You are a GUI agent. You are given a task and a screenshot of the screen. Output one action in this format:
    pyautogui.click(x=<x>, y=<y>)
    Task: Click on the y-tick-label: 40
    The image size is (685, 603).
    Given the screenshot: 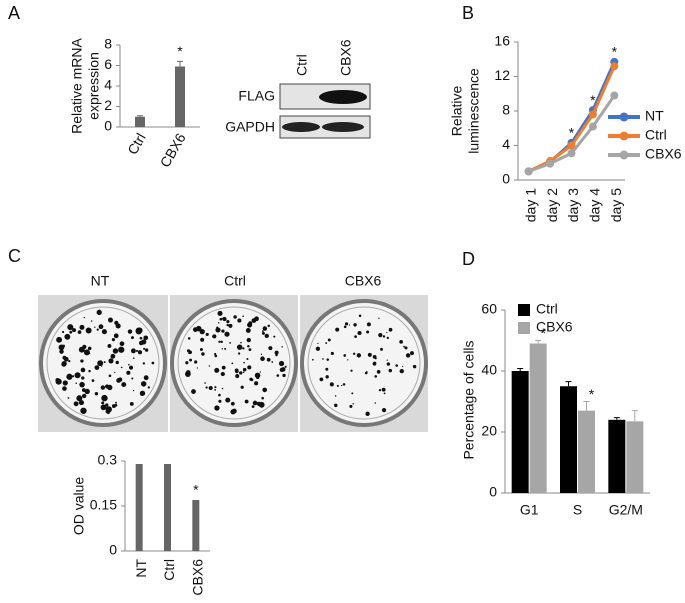 What is the action you would take?
    pyautogui.click(x=489, y=370)
    